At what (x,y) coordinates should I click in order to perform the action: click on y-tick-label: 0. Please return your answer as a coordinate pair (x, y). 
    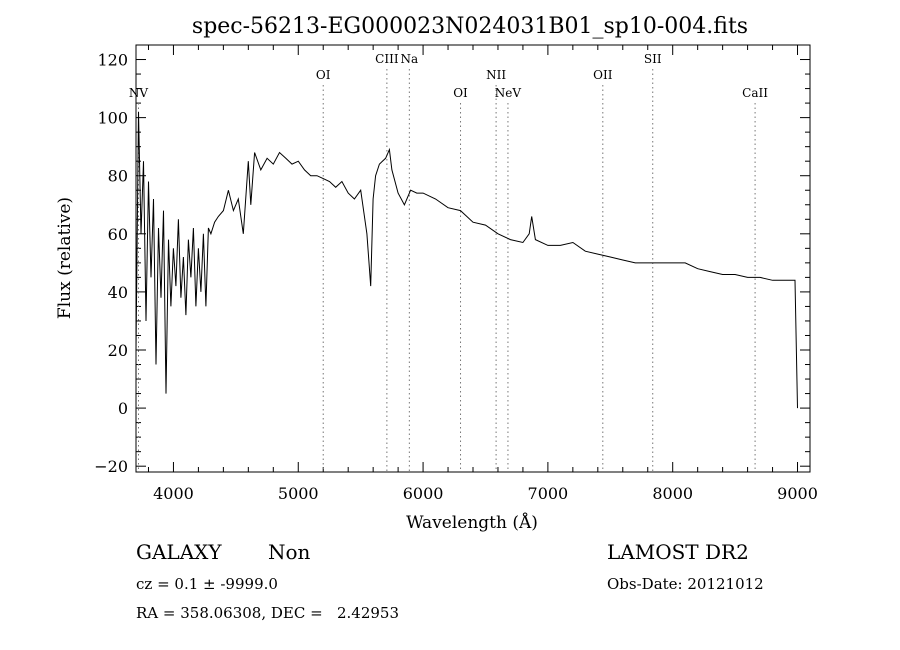
    Looking at the image, I should click on (123, 408).